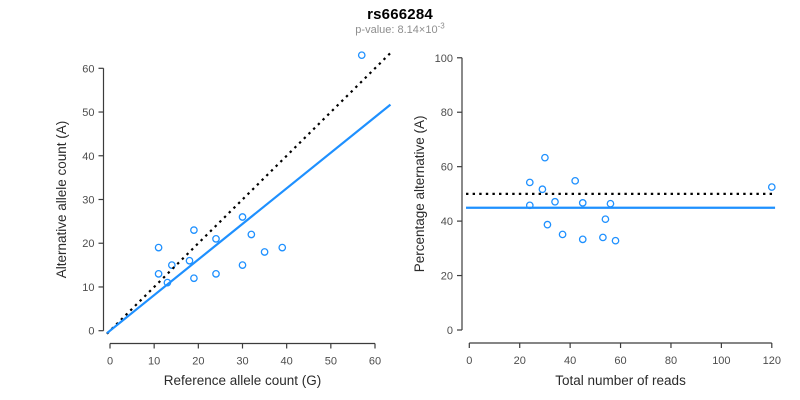  Describe the element at coordinates (417, 30) in the screenshot. I see `pvalue-mantissa: 8.14×10` at that location.